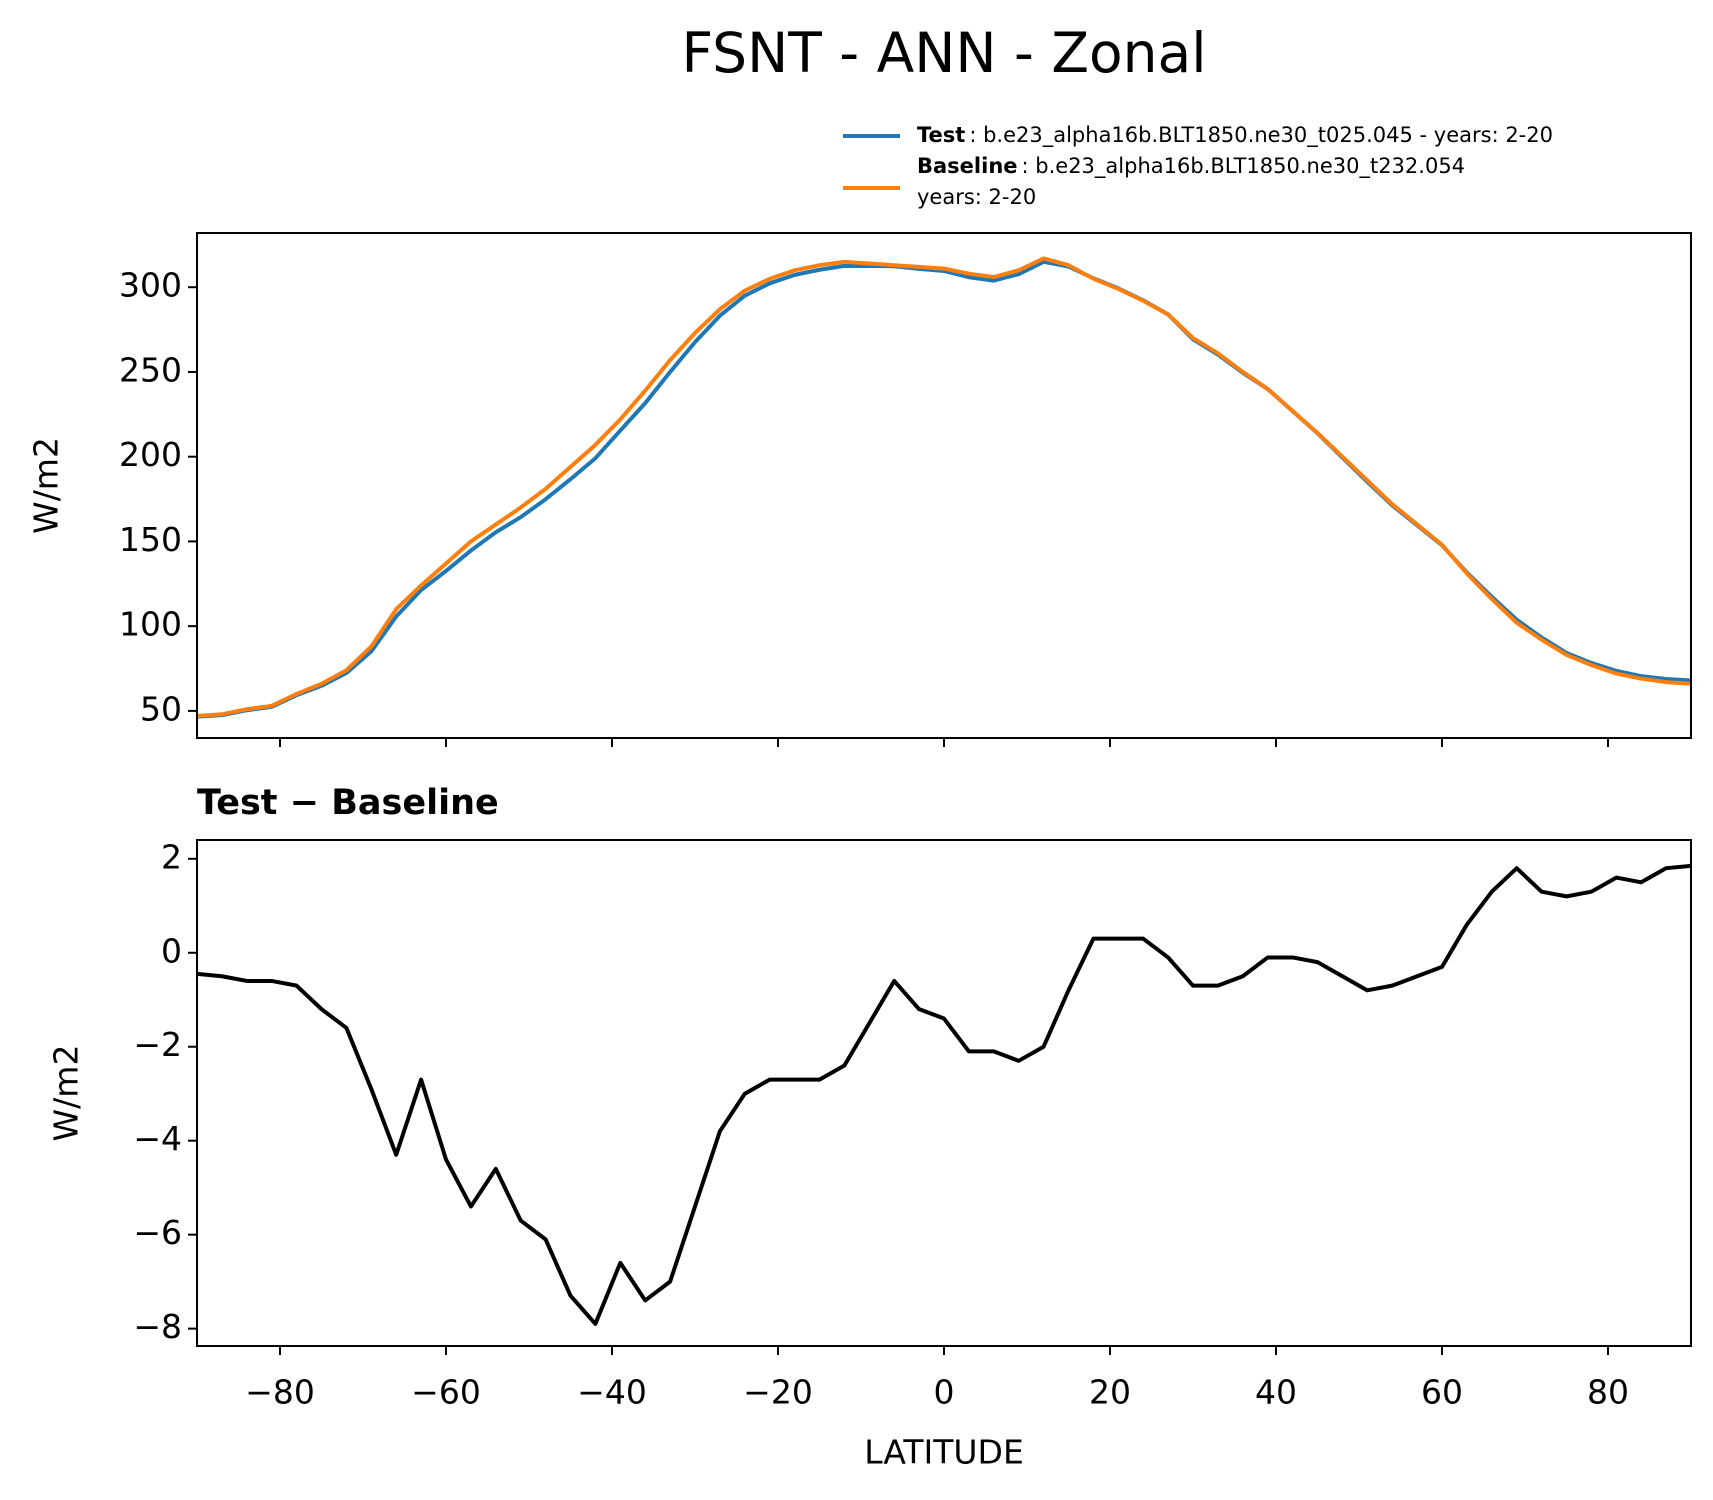  Describe the element at coordinates (150, 539) in the screenshot. I see `y-tick-label: 150` at that location.